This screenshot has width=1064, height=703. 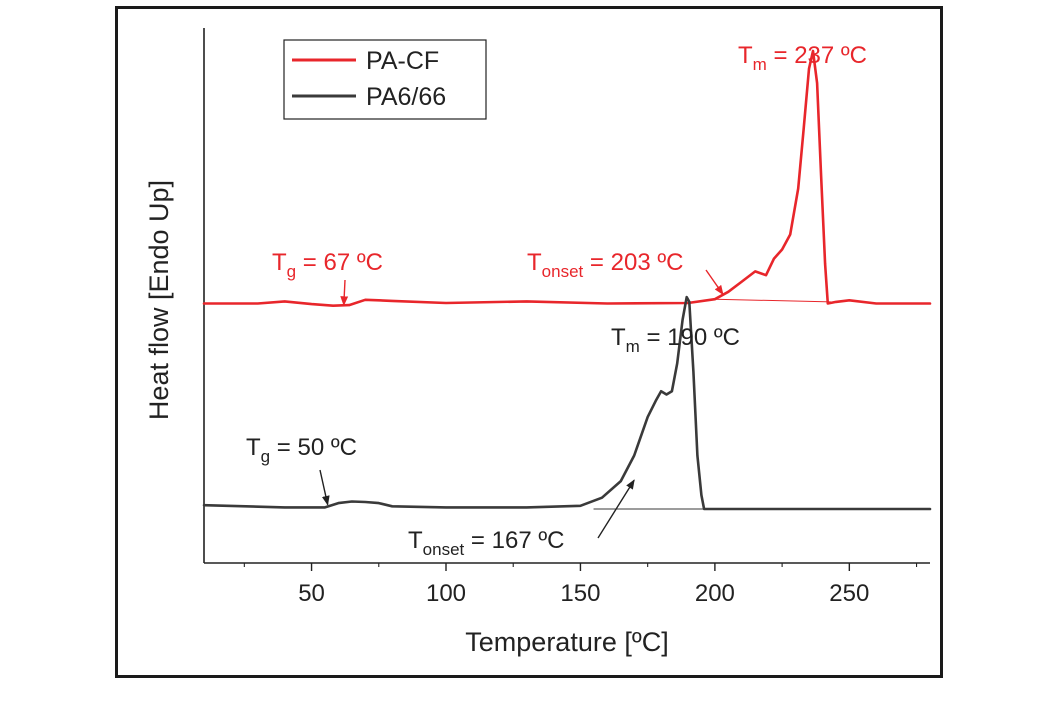 I want to click on annotation-tg_pa666: Tg = 50 ºC, so click(x=301, y=450).